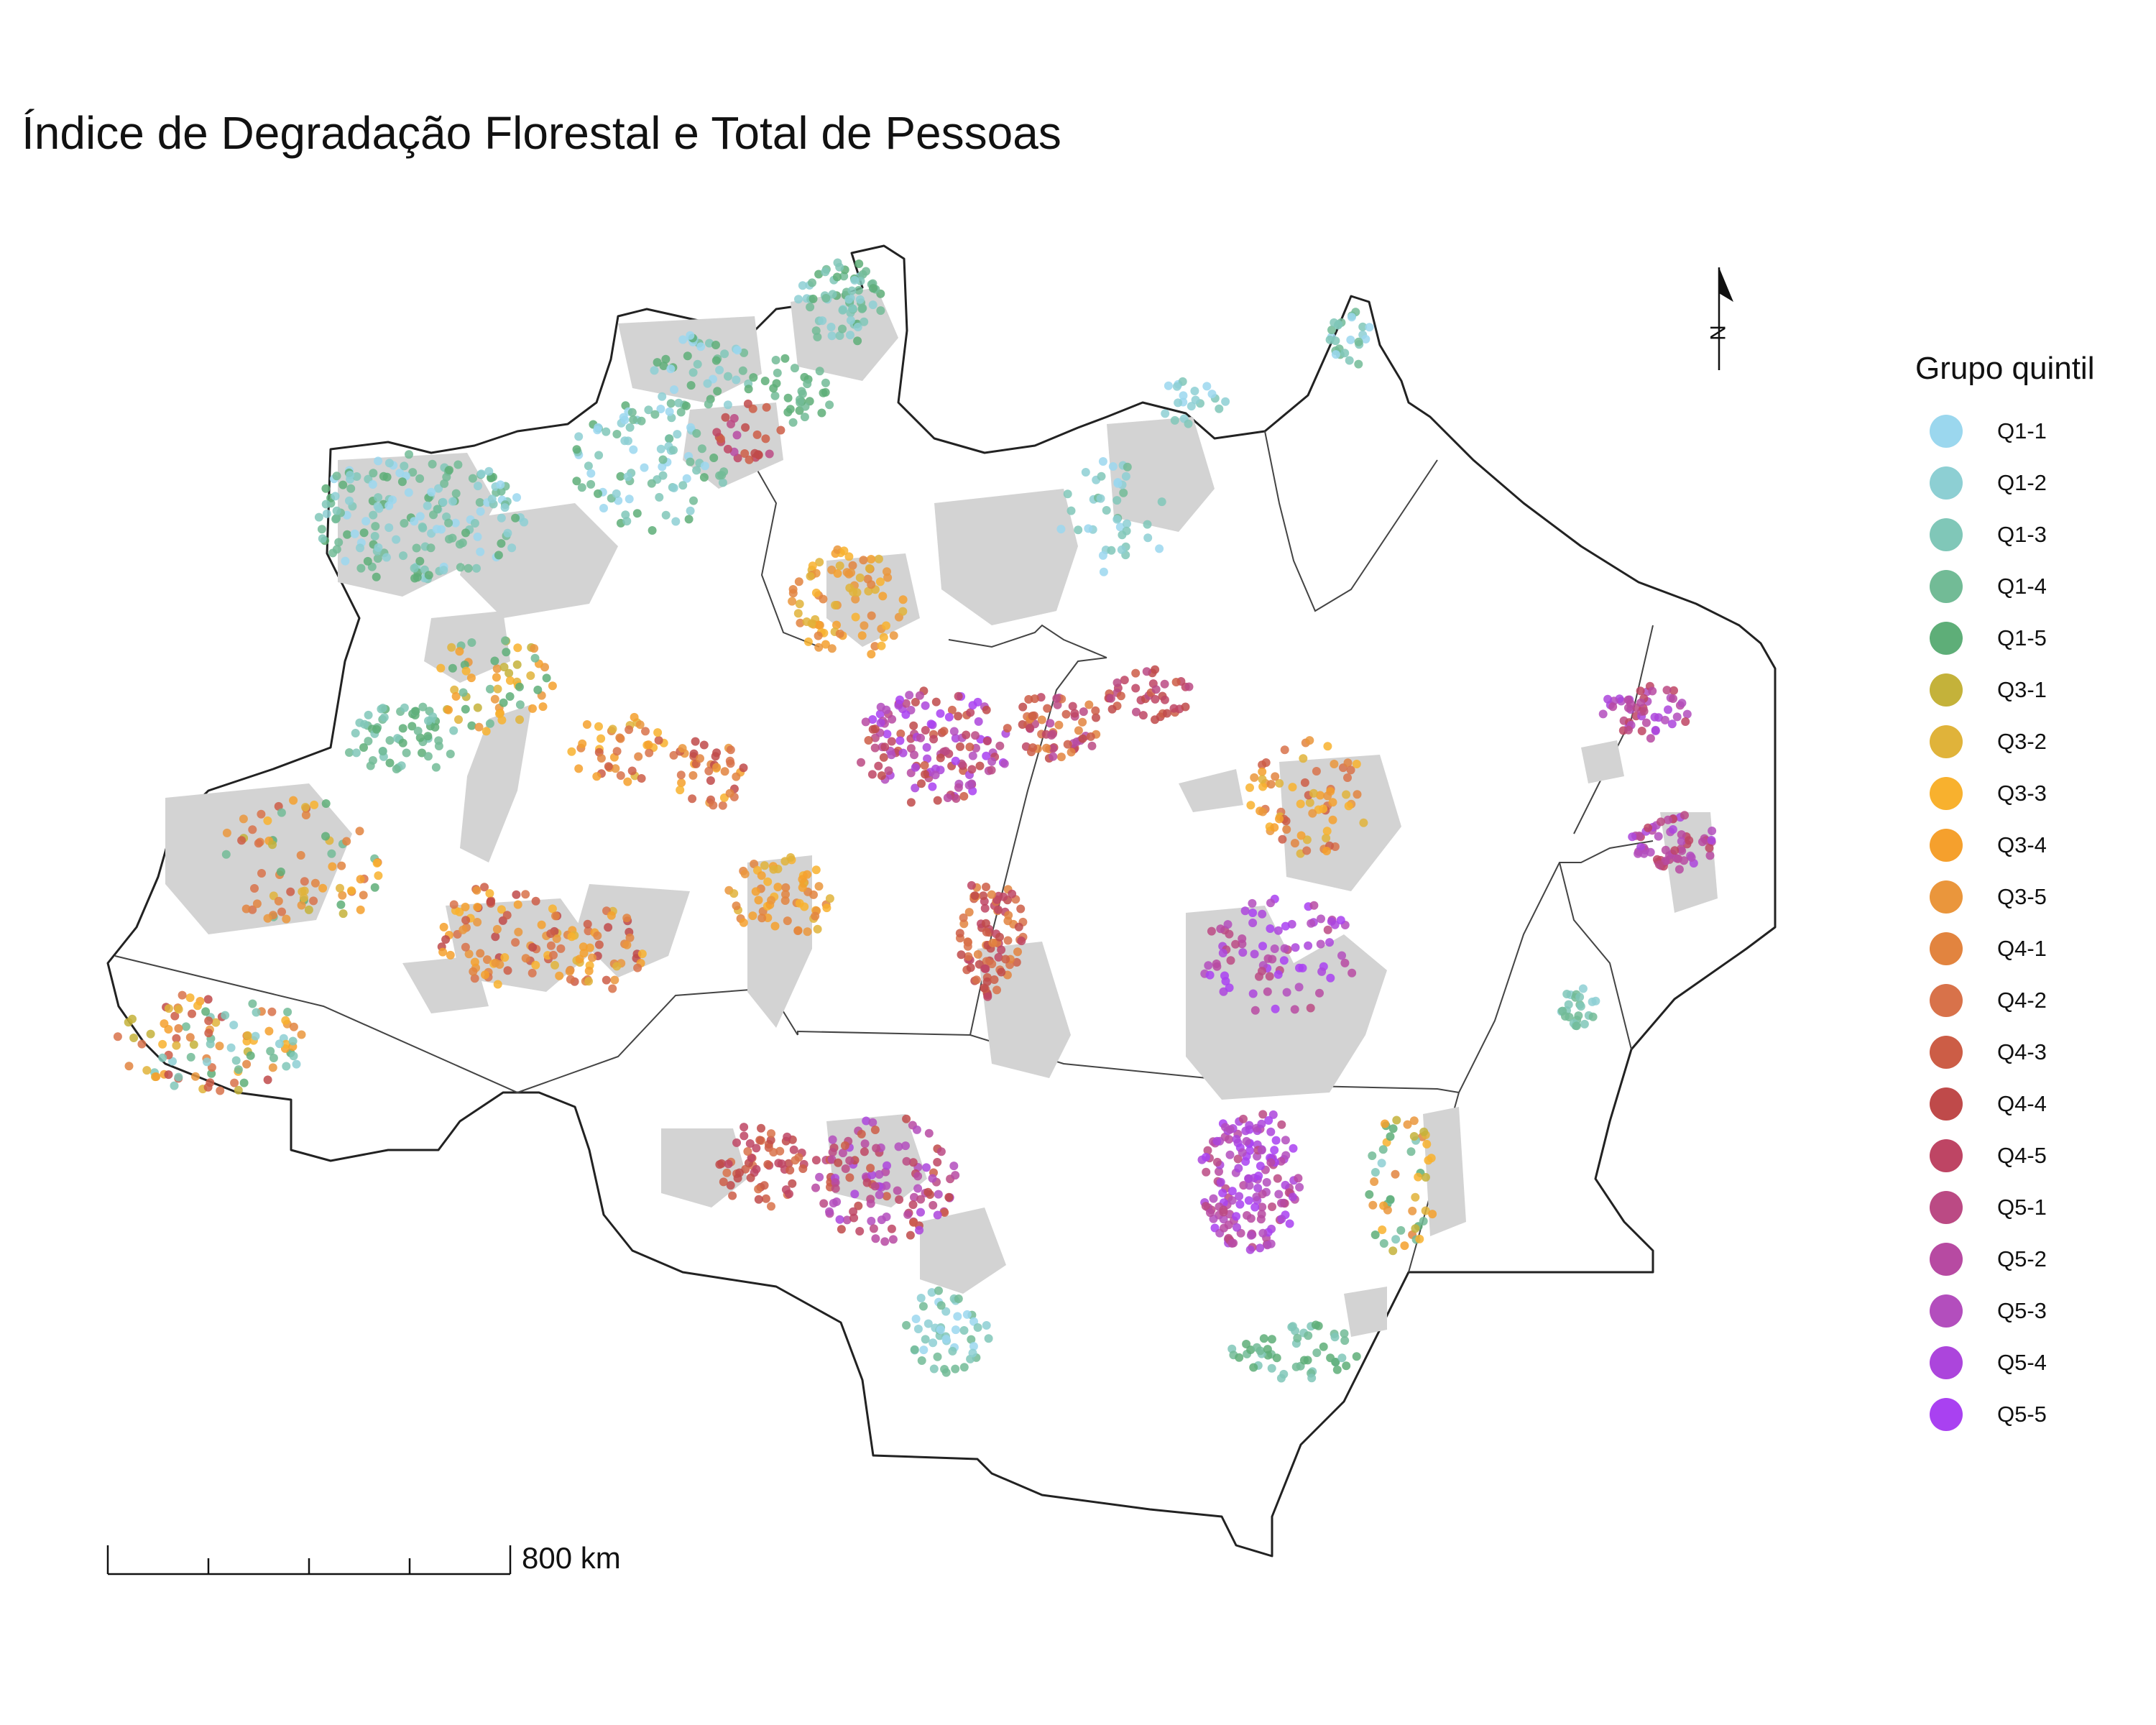 The image size is (2156, 1725). Describe the element at coordinates (1946, 1362) in the screenshot. I see `legend-swatch-icon` at that location.